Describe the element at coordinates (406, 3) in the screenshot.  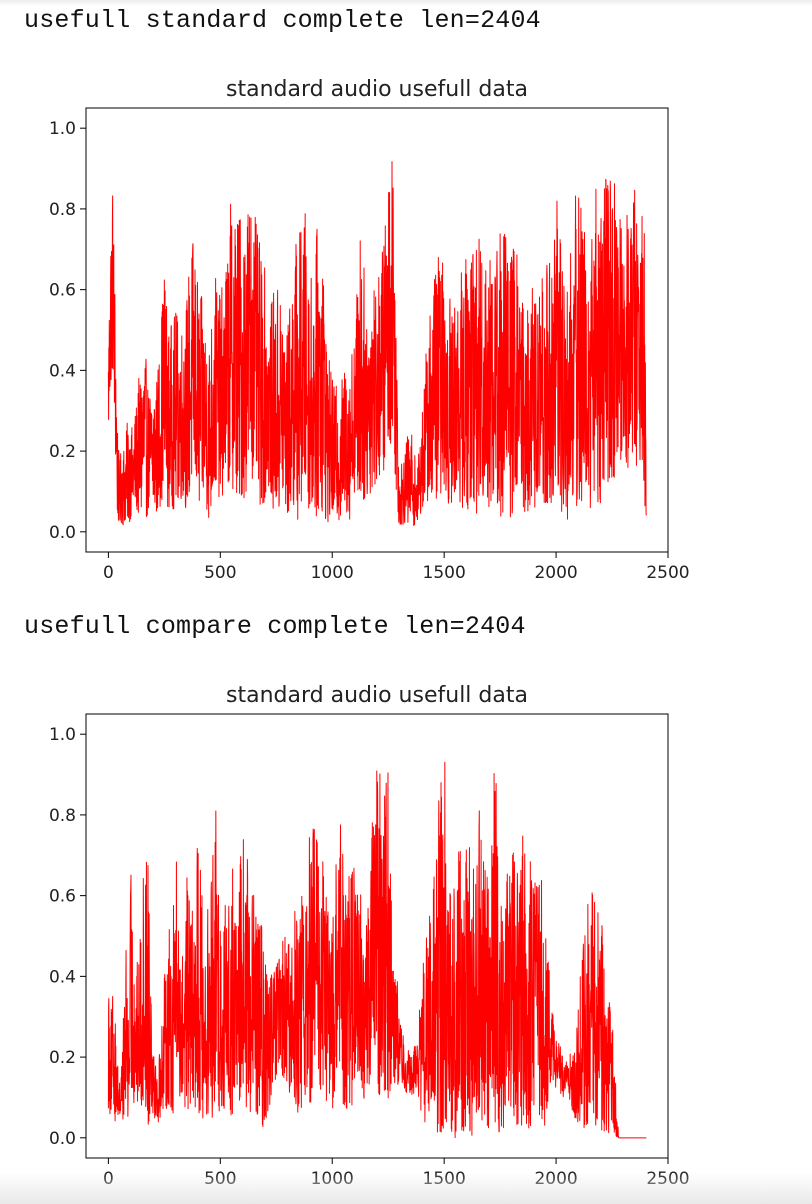
I see `top-toolbar-edge` at that location.